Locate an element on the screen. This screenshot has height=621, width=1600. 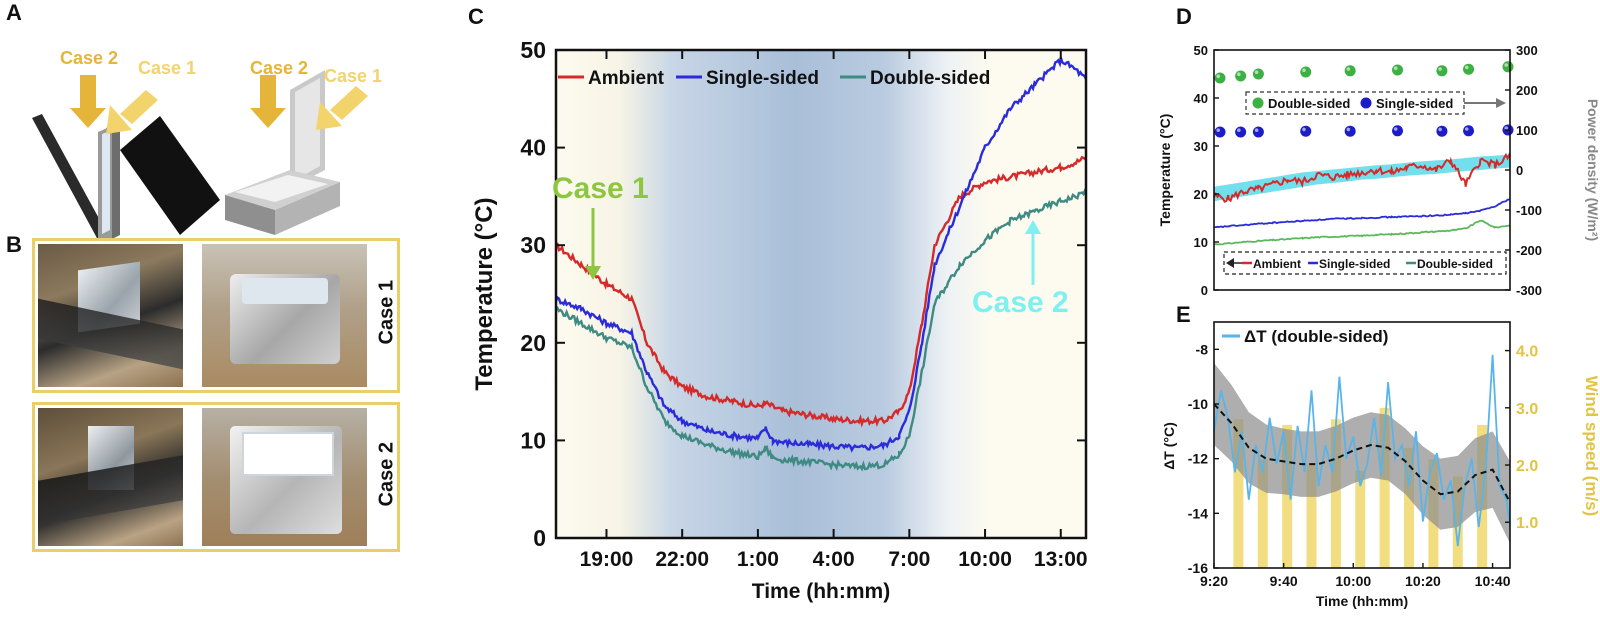
d-y2tick-label: -200 is located at coordinates (1529, 250).